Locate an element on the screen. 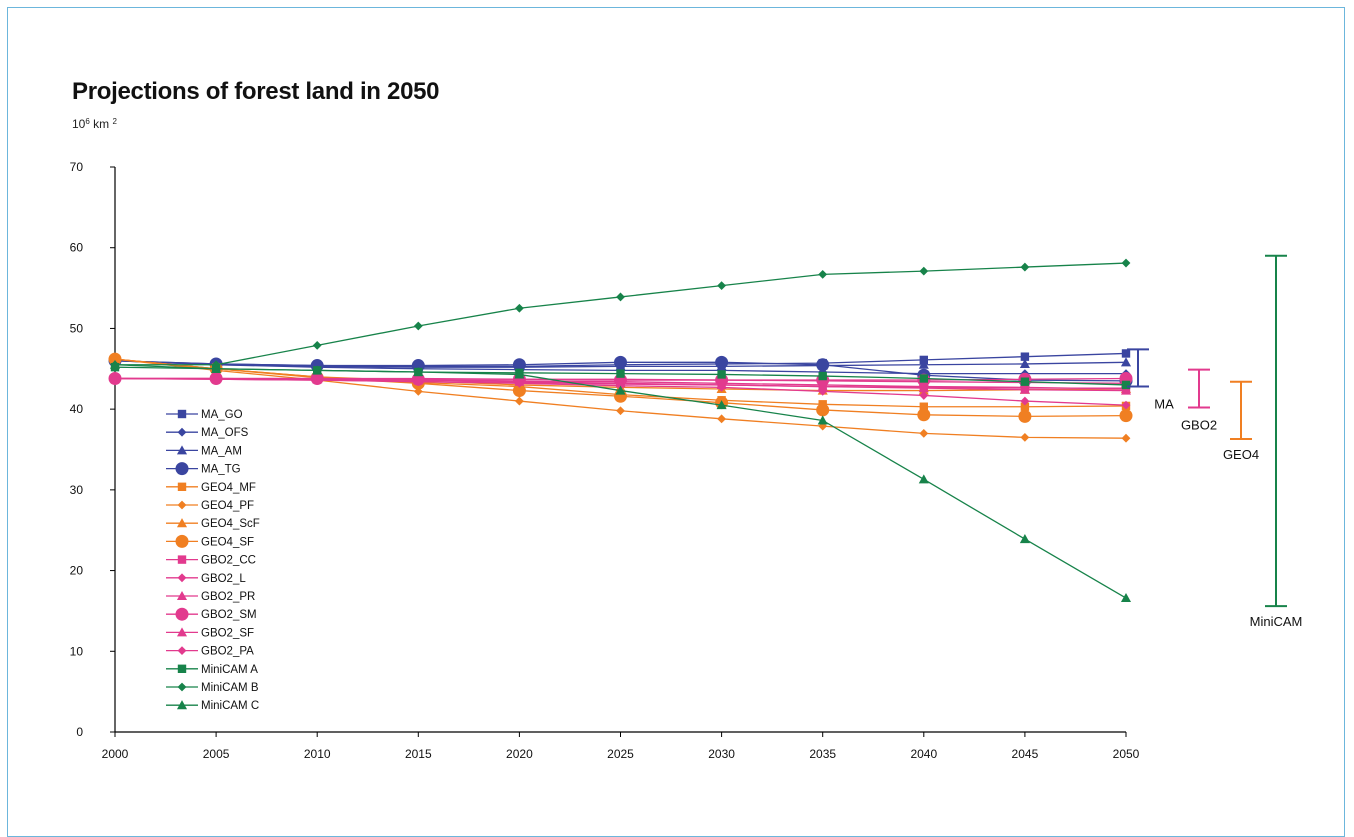 The height and width of the screenshot is (837, 1354). y-tick-label: 10 is located at coordinates (77, 651).